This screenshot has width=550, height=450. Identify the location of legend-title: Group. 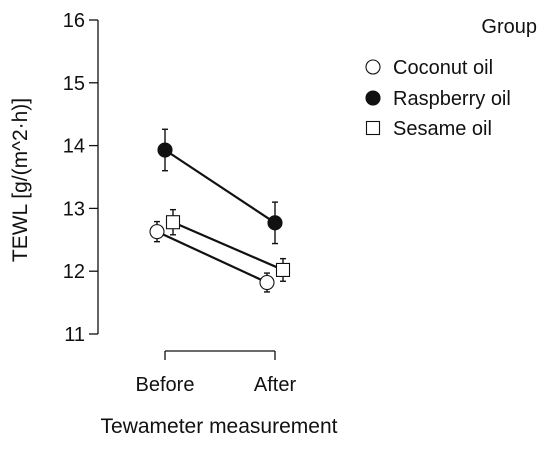
(509, 27).